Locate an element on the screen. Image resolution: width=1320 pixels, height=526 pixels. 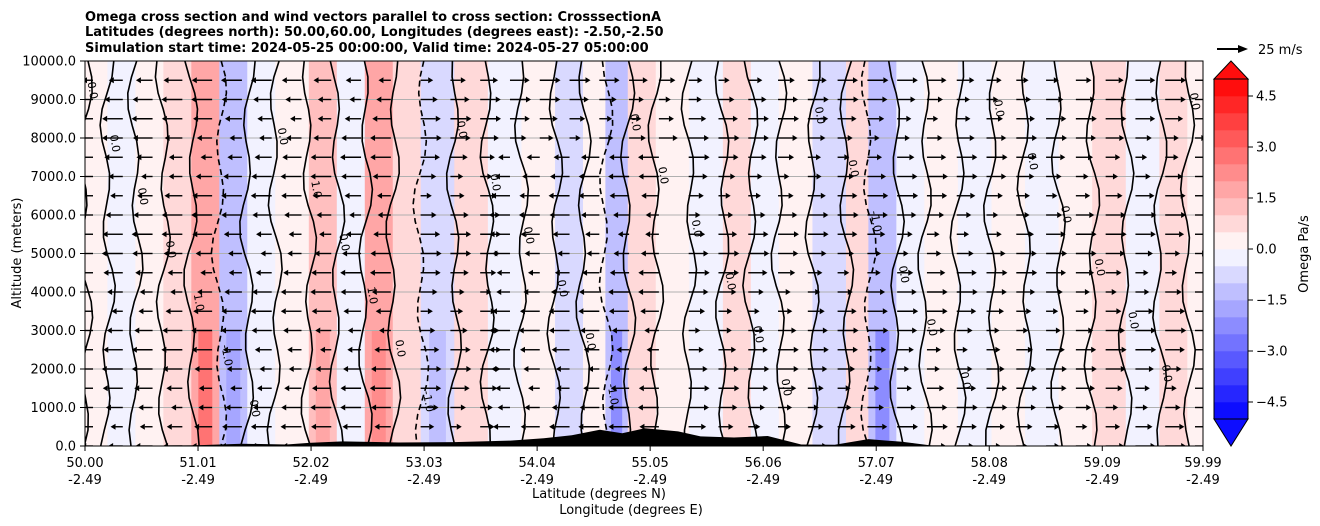
colorbar-tick-label: −1.5 is located at coordinates (1272, 301).